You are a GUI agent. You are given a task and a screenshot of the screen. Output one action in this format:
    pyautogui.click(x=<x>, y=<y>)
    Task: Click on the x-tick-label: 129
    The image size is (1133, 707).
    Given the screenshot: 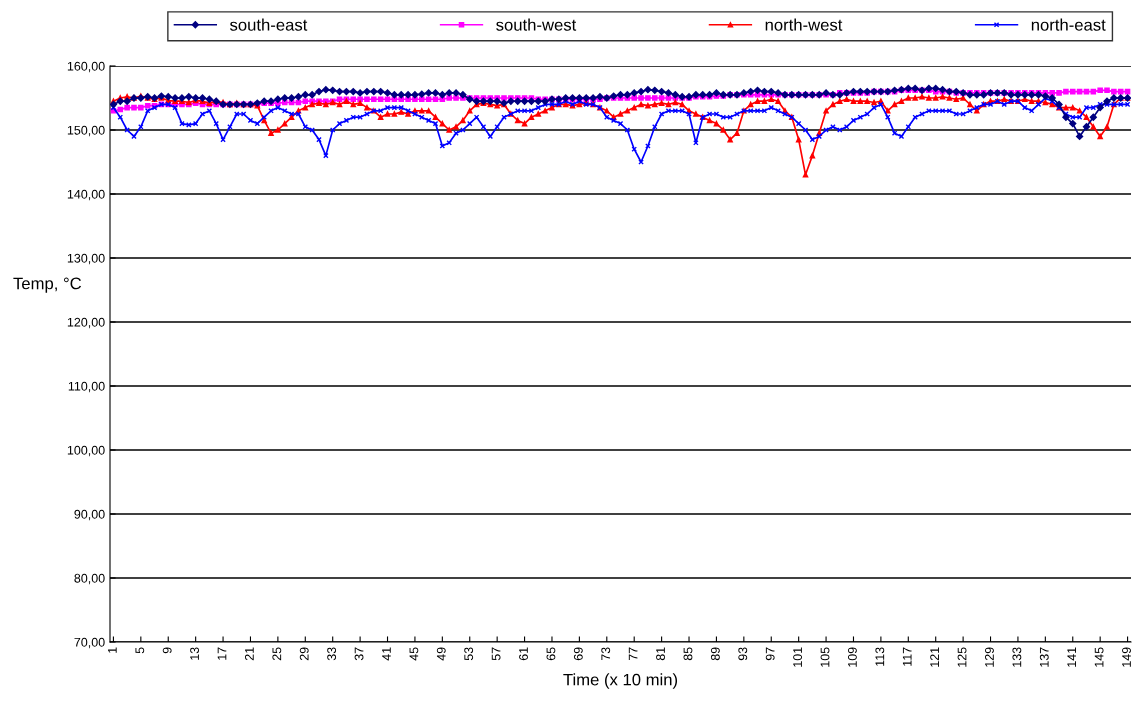 What is the action you would take?
    pyautogui.click(x=989, y=657)
    